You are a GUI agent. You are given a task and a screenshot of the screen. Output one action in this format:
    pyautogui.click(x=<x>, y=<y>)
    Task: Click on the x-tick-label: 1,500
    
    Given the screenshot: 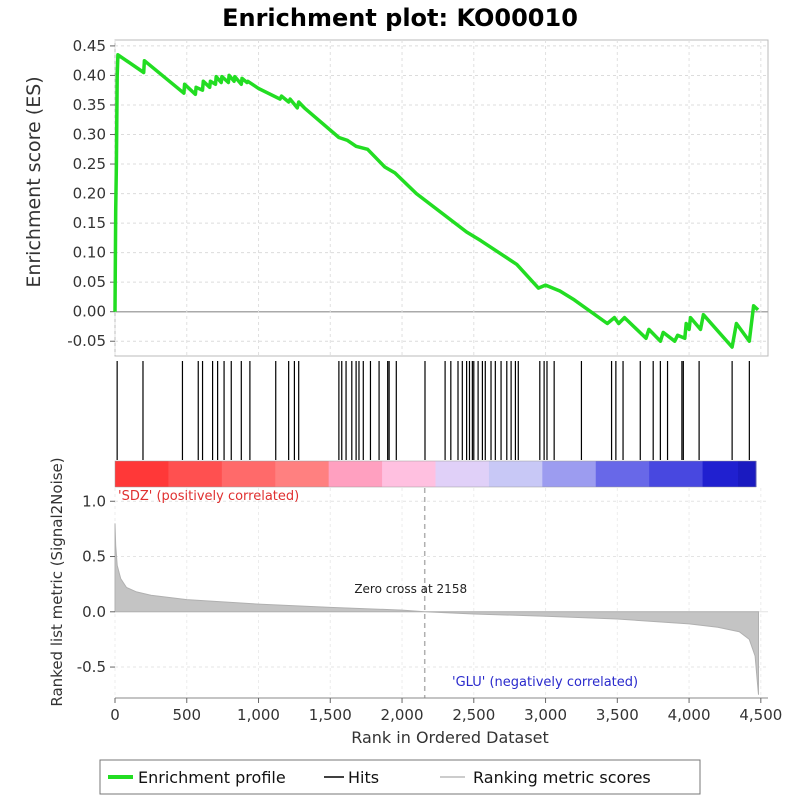 What is the action you would take?
    pyautogui.click(x=330, y=715)
    